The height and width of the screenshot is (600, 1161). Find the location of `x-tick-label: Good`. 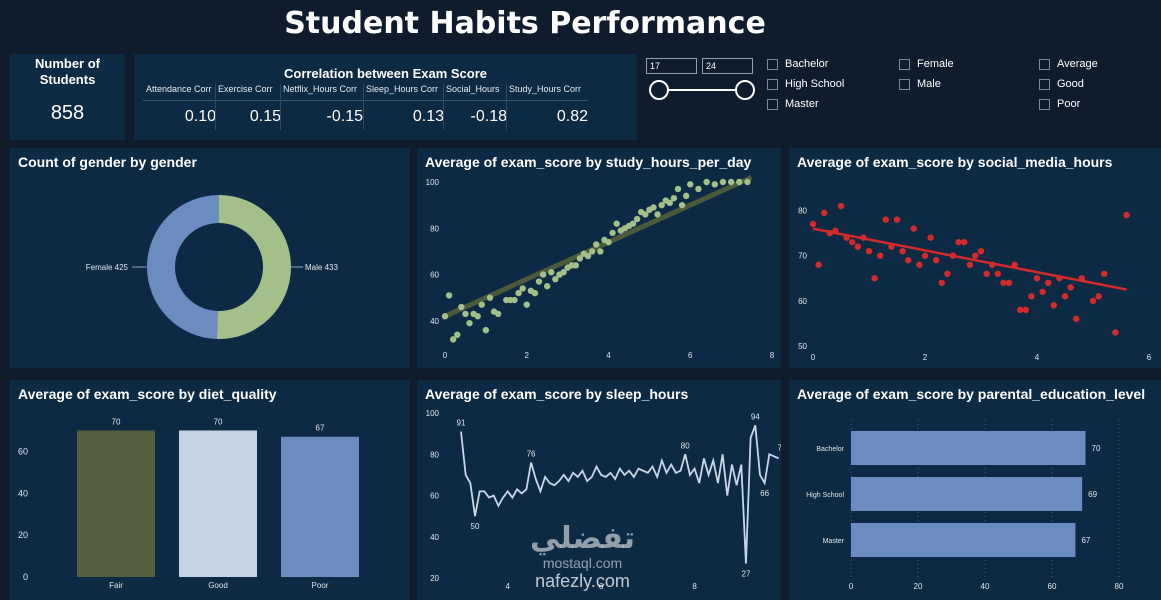

x-tick-label: Good is located at coordinates (218, 585).